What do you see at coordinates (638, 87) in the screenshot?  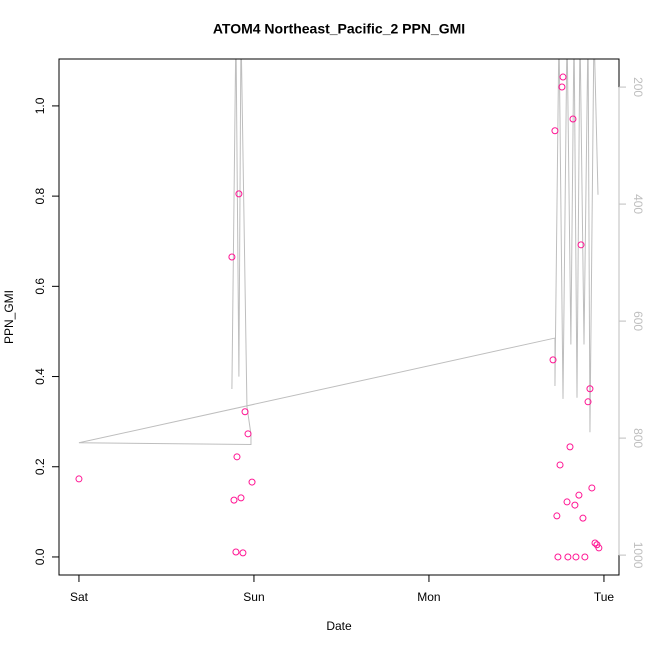 I see `y2-tick-label: 200` at bounding box center [638, 87].